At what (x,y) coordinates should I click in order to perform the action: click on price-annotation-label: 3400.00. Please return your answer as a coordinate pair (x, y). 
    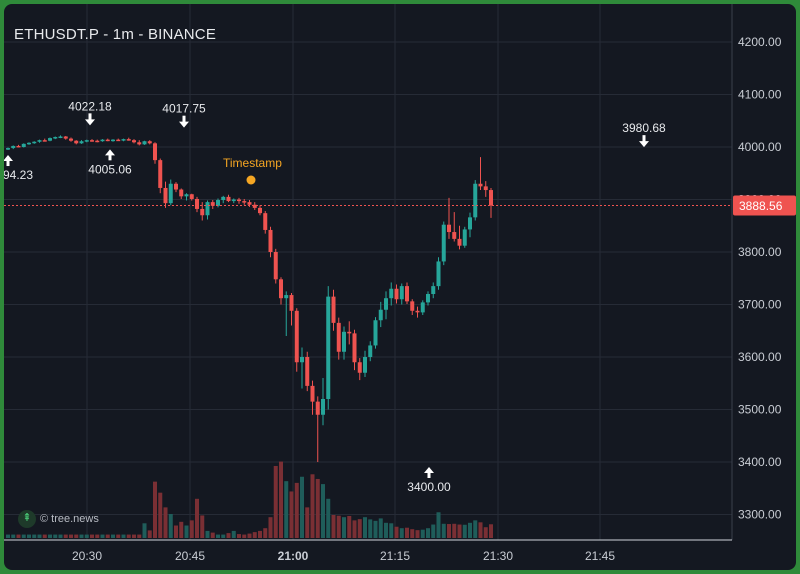
    Looking at the image, I should click on (429, 487).